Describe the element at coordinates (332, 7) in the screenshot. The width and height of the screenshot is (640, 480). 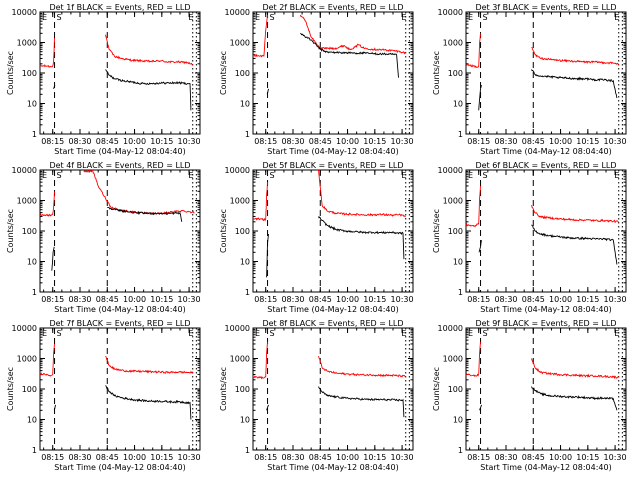
I see `panel-title: Det 2f BLACK = Events, RED = LLD` at that location.